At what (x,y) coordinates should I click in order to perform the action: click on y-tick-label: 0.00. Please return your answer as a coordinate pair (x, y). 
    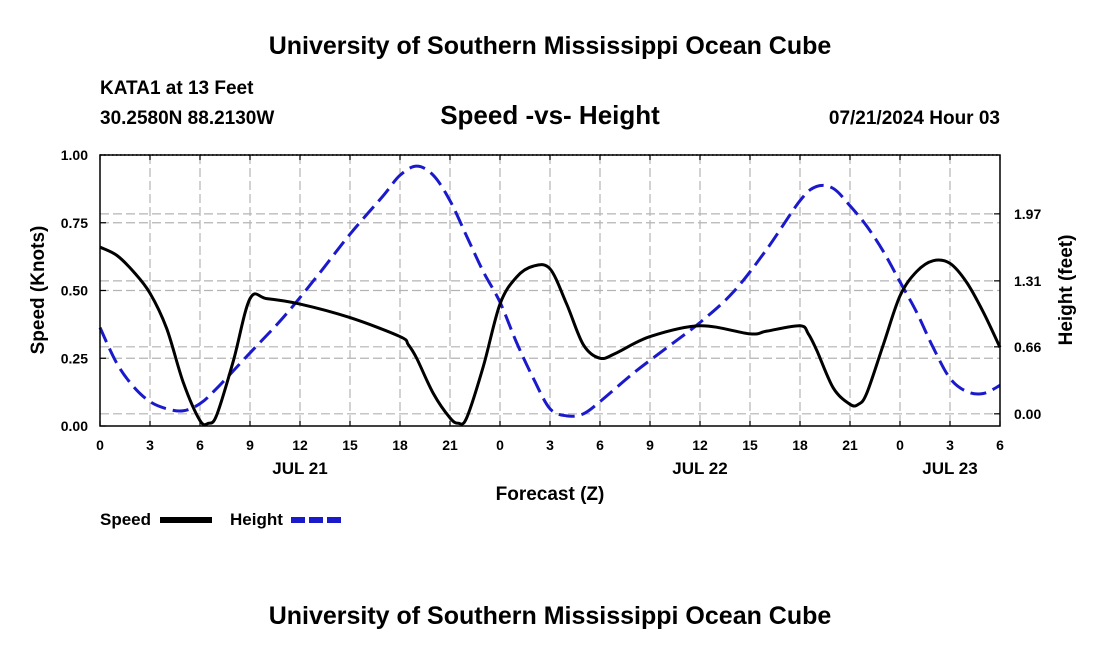
    Looking at the image, I should click on (74, 426).